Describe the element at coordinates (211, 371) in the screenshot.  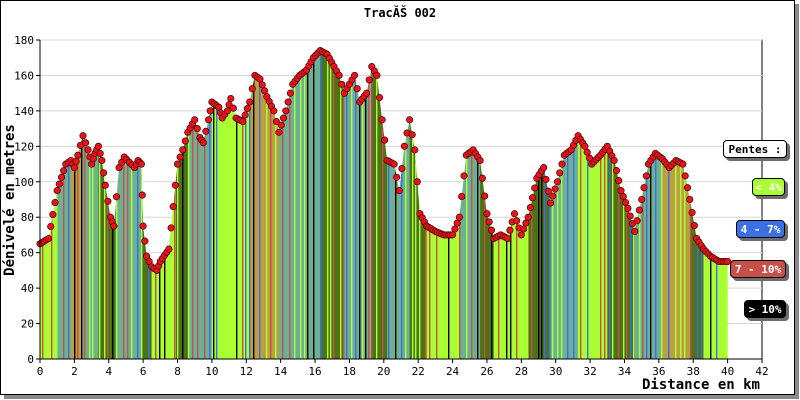
I see `x-tick-label: 10` at that location.